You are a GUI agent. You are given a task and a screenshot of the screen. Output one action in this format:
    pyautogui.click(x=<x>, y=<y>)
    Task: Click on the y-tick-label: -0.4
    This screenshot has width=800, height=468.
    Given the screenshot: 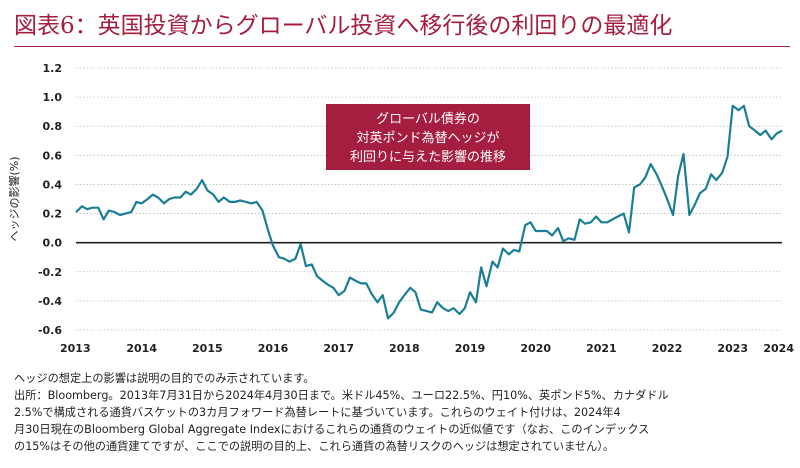 What is the action you would take?
    pyautogui.click(x=50, y=301)
    